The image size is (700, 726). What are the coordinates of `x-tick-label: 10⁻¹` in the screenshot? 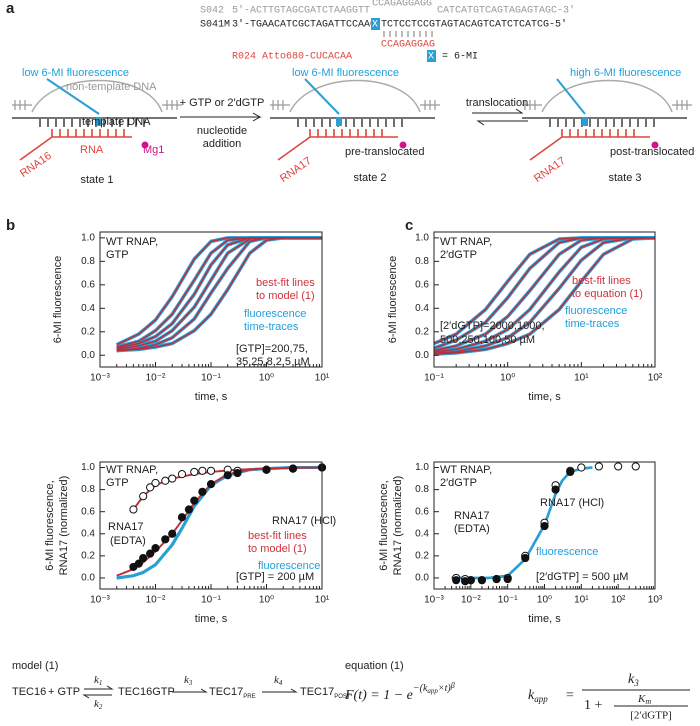 It's located at (508, 600).